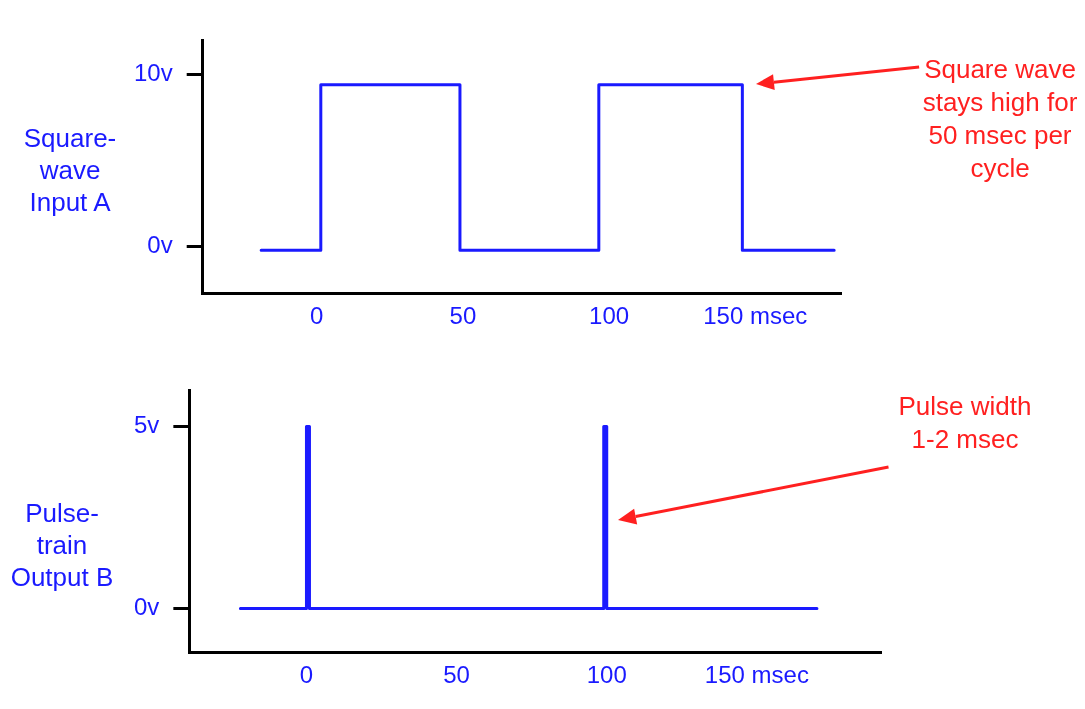  I want to click on y-tick-label: 5v, so click(146, 425).